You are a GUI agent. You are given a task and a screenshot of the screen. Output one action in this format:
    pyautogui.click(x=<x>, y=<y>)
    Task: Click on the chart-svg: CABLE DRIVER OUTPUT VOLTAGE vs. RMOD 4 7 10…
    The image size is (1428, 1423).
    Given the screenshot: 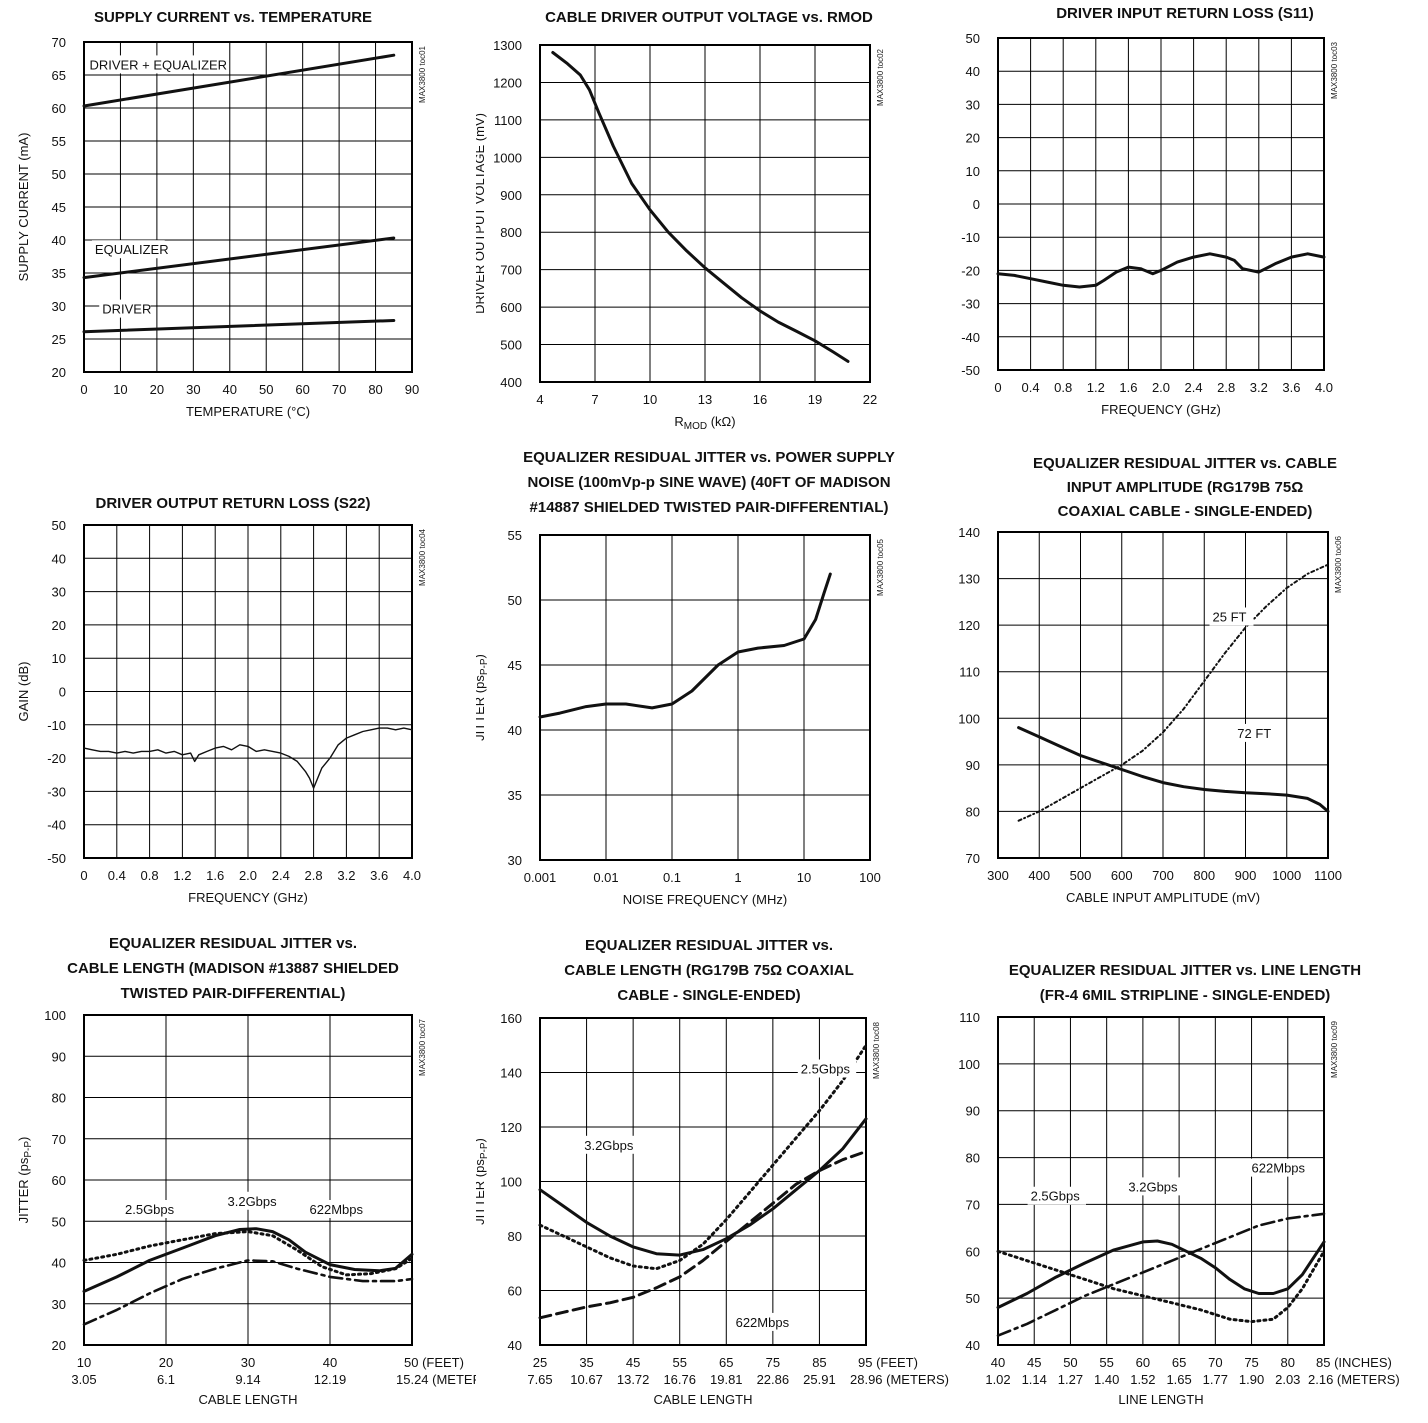 What is the action you would take?
    pyautogui.click(x=678, y=220)
    